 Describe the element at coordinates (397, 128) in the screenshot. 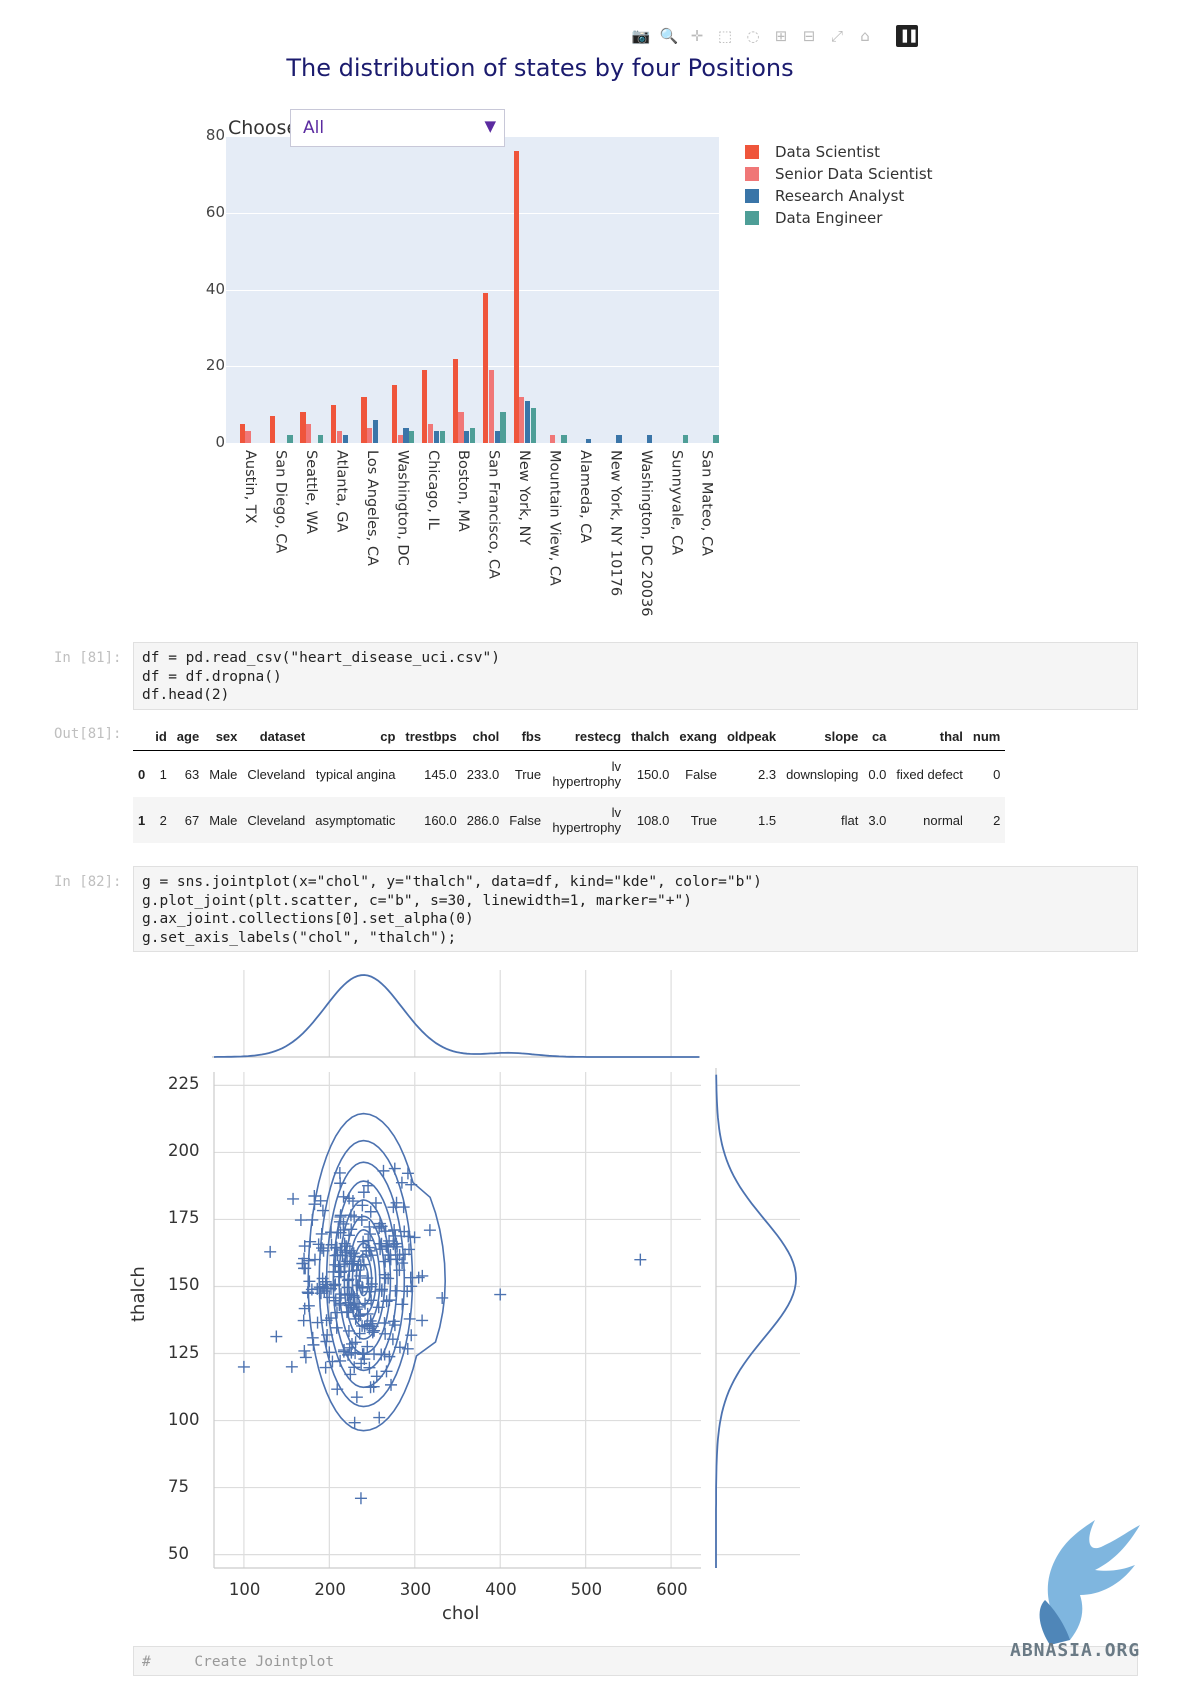

I see `position-dropdown: All ▼` at that location.